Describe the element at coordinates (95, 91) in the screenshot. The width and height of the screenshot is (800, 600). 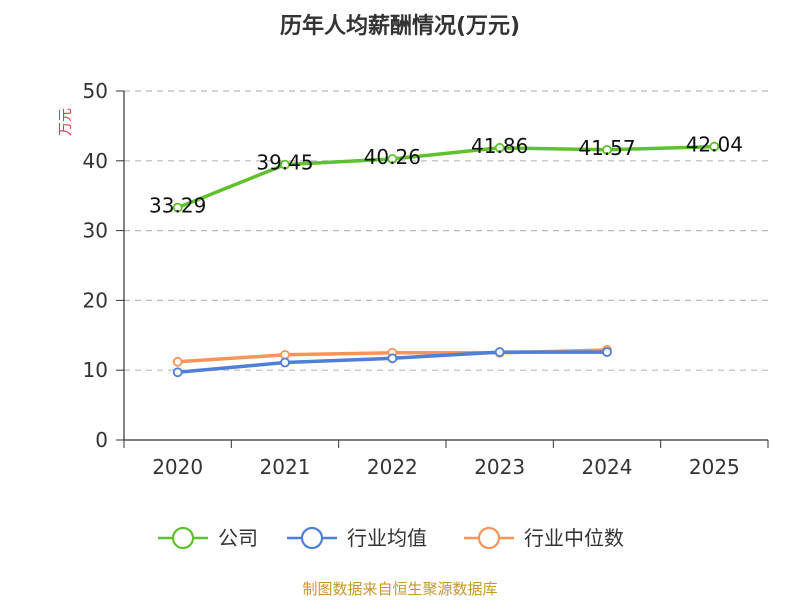
I see `y-tick-label: 50` at that location.